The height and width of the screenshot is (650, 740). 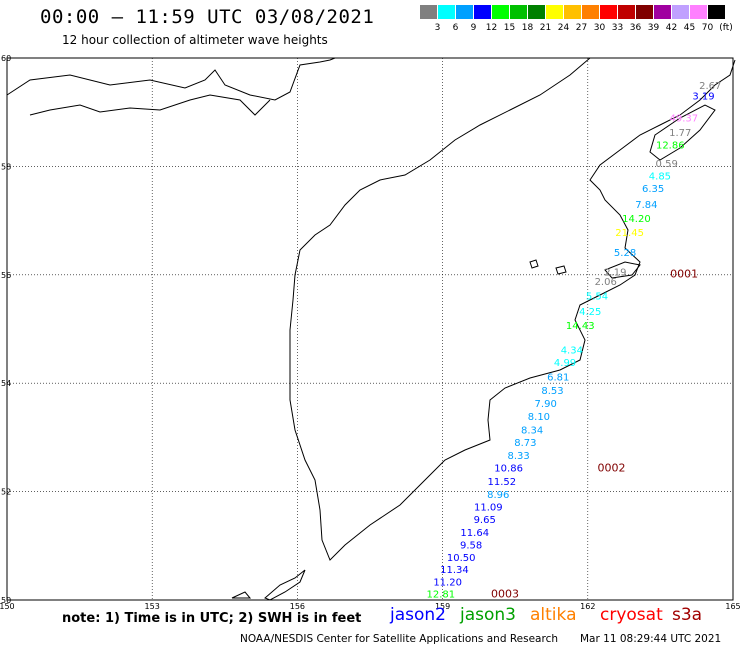 I want to click on page-title: 00:00 – 11:59 UTC 03/08/2021, so click(x=207, y=17).